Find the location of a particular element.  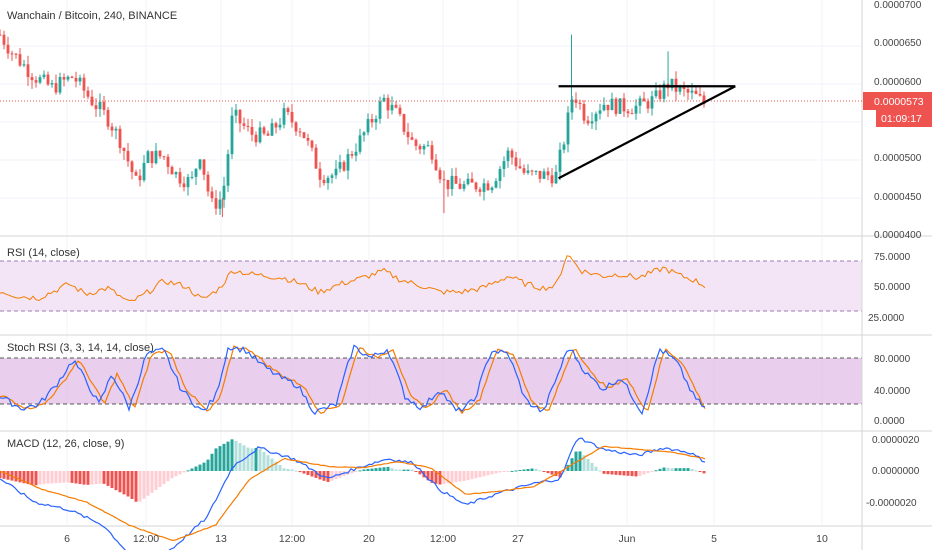

time-label: 10 is located at coordinates (822, 539).